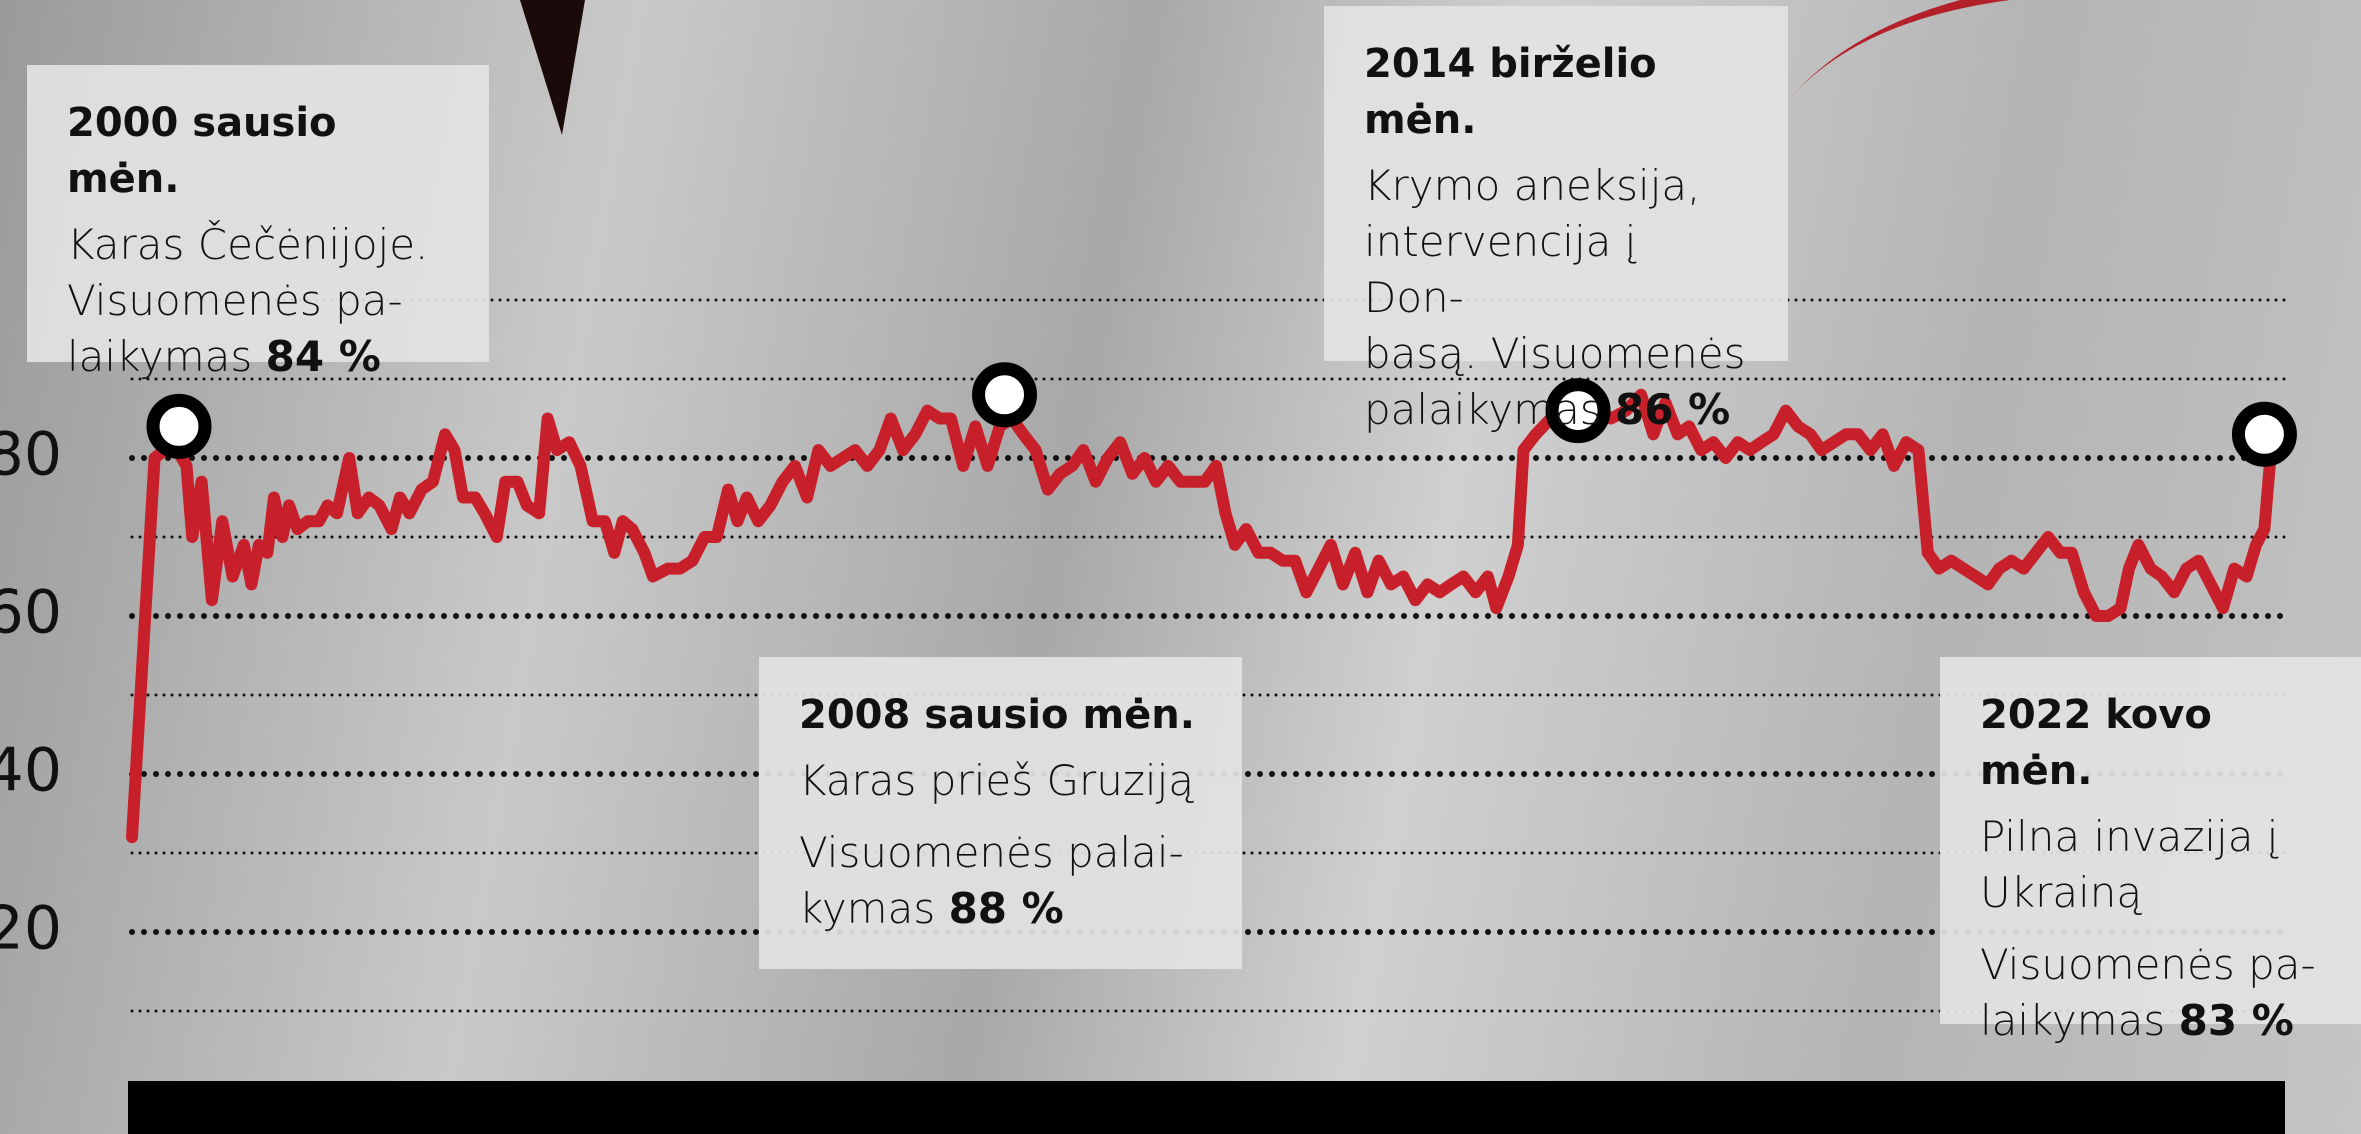 Image resolution: width=2361 pixels, height=1134 pixels. What do you see at coordinates (258, 357) in the screenshot?
I see `text-line: laikymas 84 %` at bounding box center [258, 357].